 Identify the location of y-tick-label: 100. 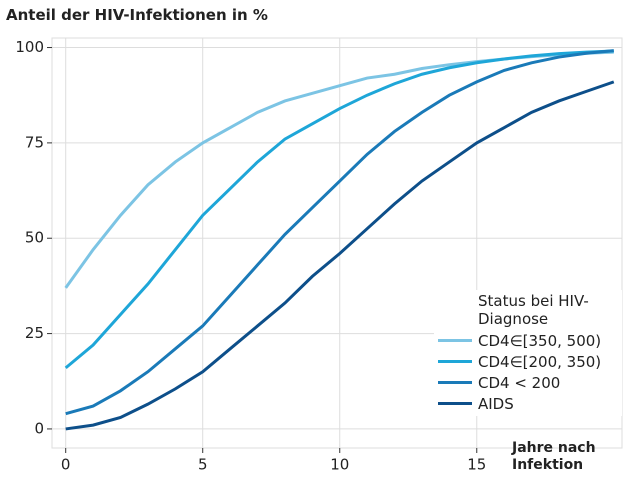
(29, 47).